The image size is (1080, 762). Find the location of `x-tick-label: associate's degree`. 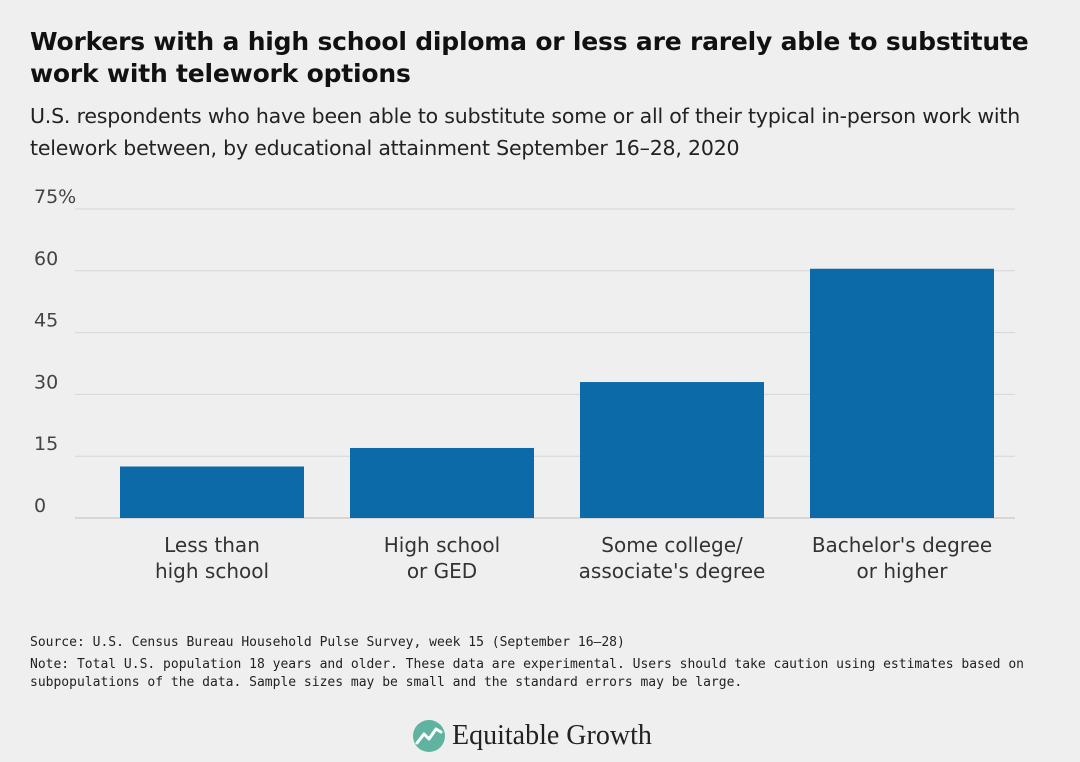

x-tick-label: associate's degree is located at coordinates (672, 571).